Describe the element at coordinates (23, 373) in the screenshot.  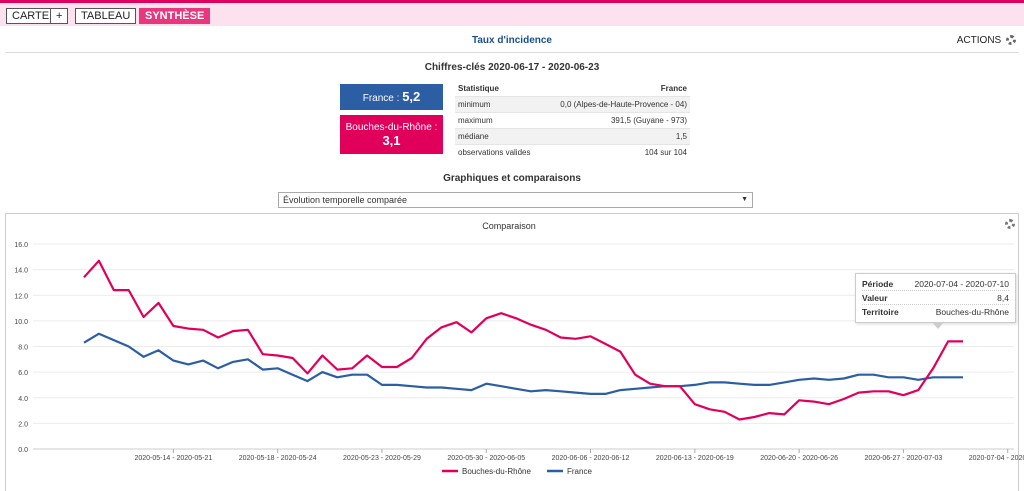
I see `y-tick-label: 6.0` at that location.